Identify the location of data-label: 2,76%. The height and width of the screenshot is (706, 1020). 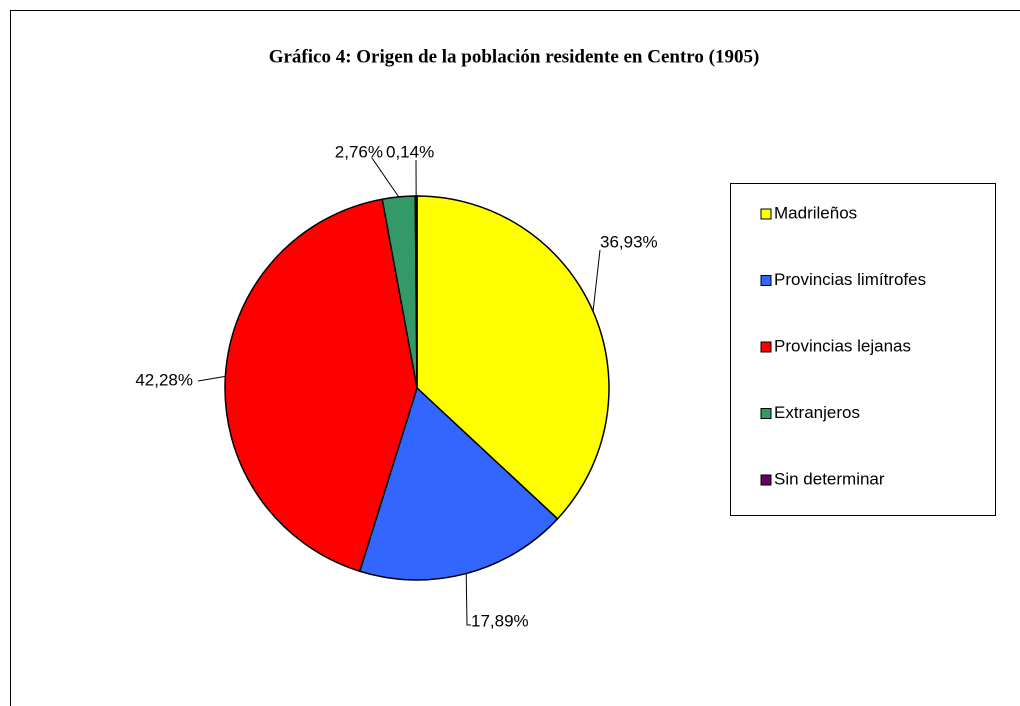
(359, 151).